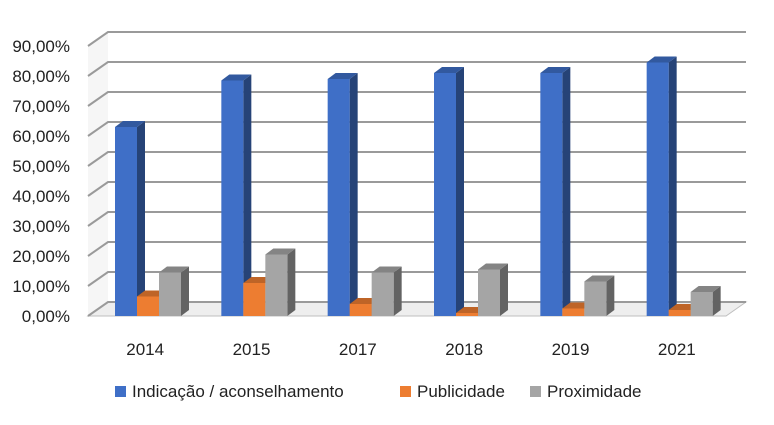 The height and width of the screenshot is (425, 774). I want to click on bar-proximidade-2014, so click(174, 291).